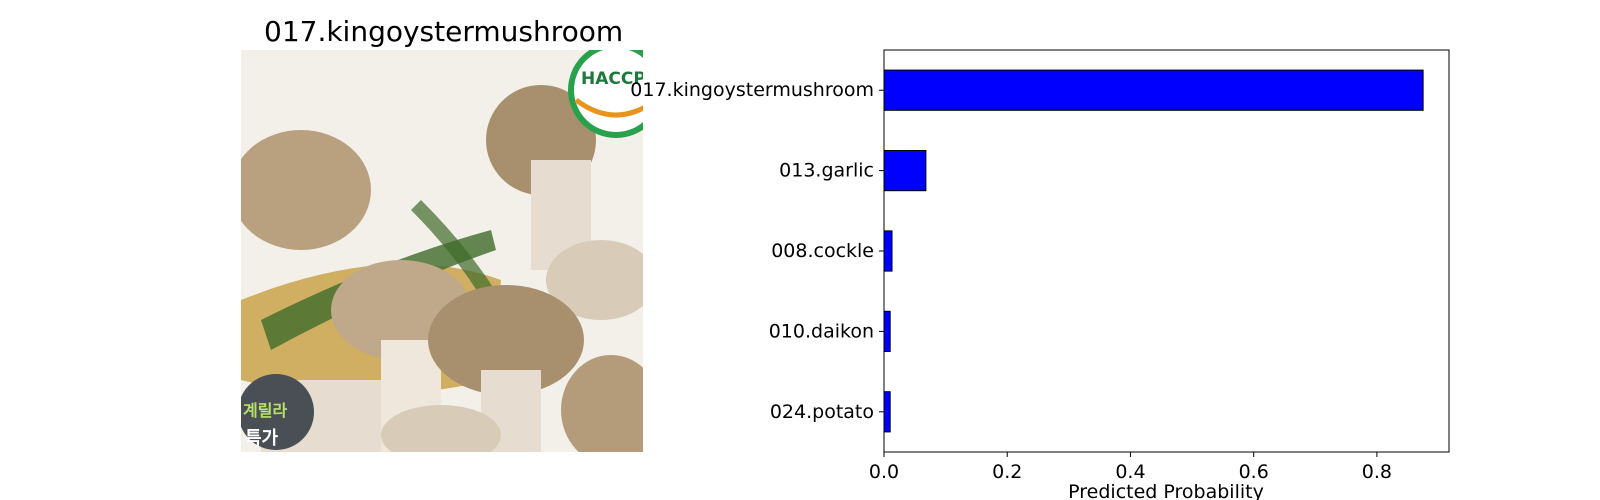 This screenshot has width=1600, height=500. What do you see at coordinates (826, 171) in the screenshot?
I see `y-tick-label: 013.garlic` at bounding box center [826, 171].